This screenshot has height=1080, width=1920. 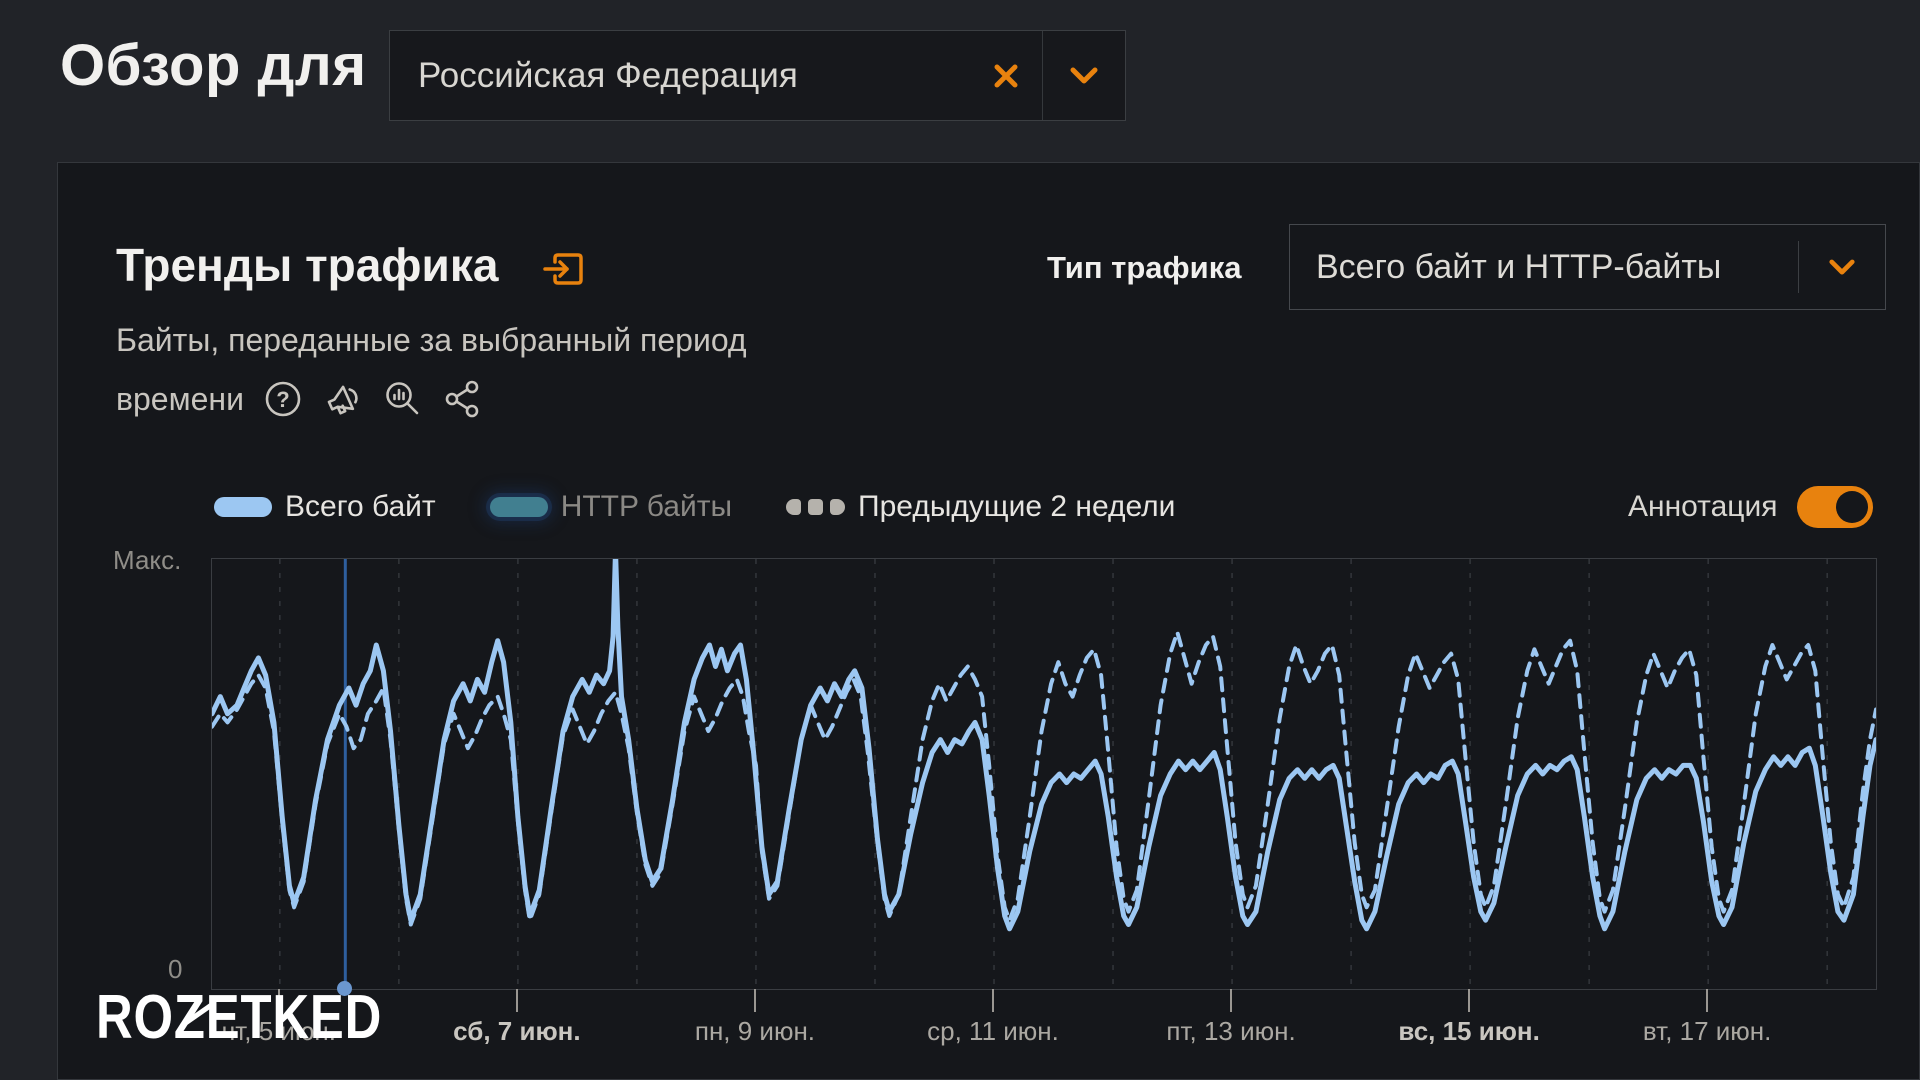 I want to click on card-title: Тренды трафика, so click(x=307, y=265).